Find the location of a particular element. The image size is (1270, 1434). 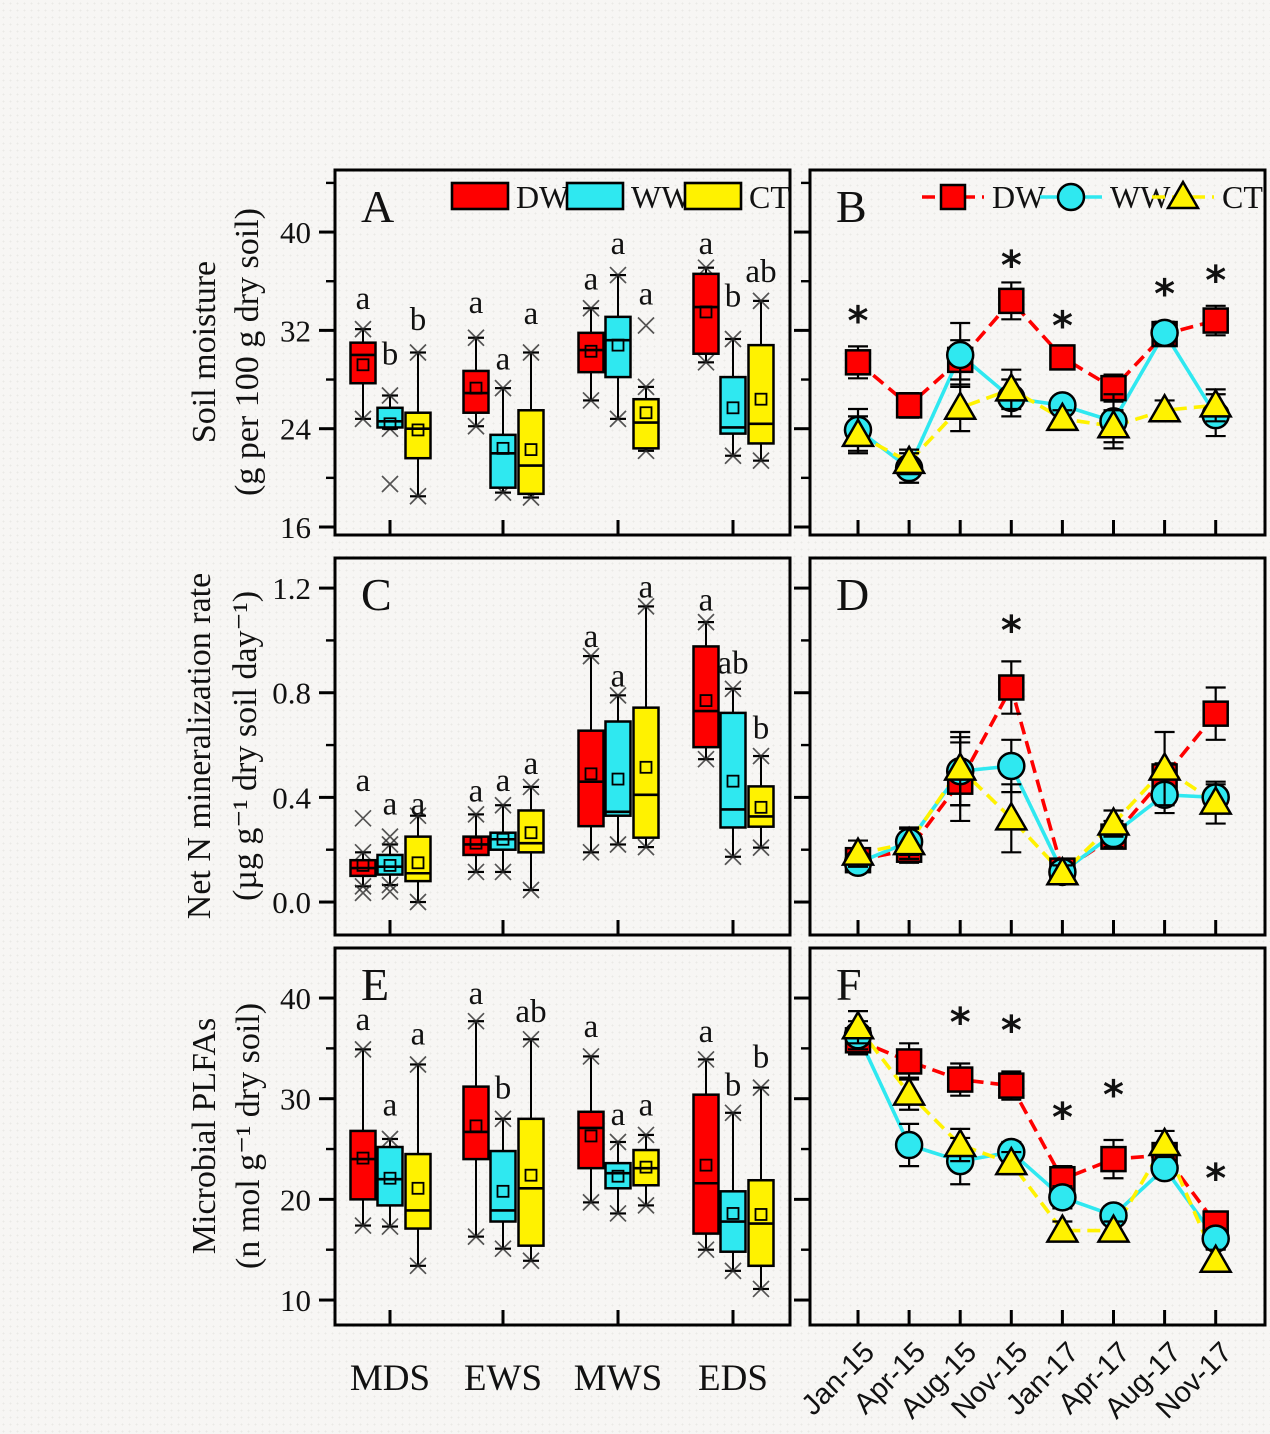

panel-letter-B: B is located at coordinates (851, 206).